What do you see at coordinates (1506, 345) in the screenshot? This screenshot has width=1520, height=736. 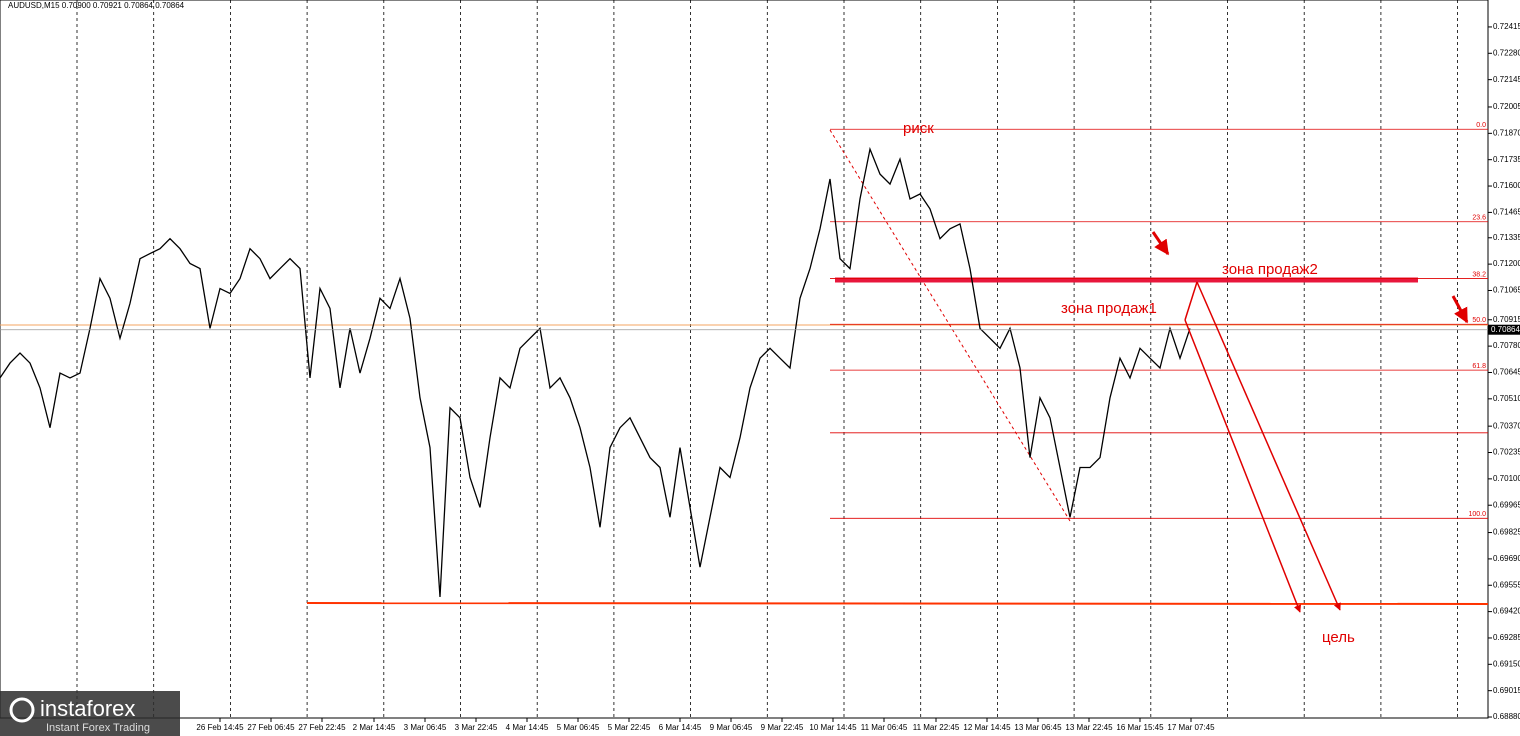 I see `y-tick-label: 0.70780` at bounding box center [1506, 345].